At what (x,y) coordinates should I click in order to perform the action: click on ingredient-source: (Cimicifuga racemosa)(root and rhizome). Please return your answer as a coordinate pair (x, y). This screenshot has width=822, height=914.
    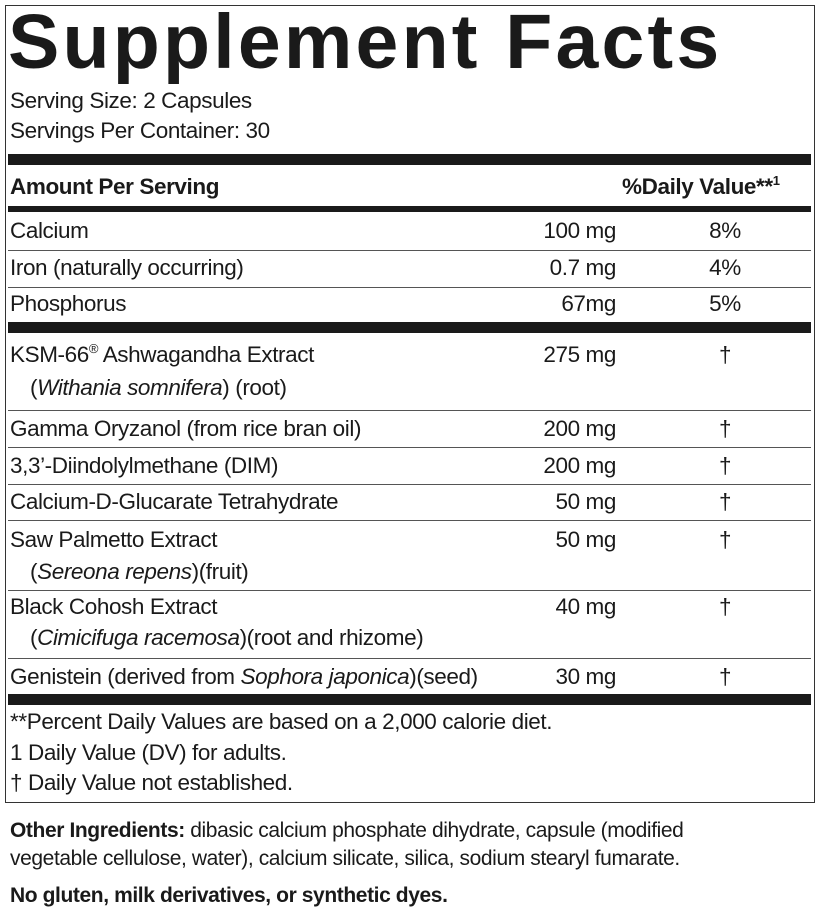
    Looking at the image, I should click on (227, 637).